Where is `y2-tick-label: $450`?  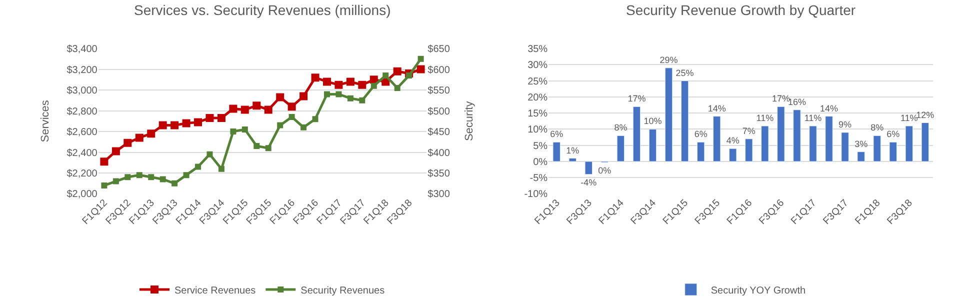 y2-tick-label: $450 is located at coordinates (439, 132).